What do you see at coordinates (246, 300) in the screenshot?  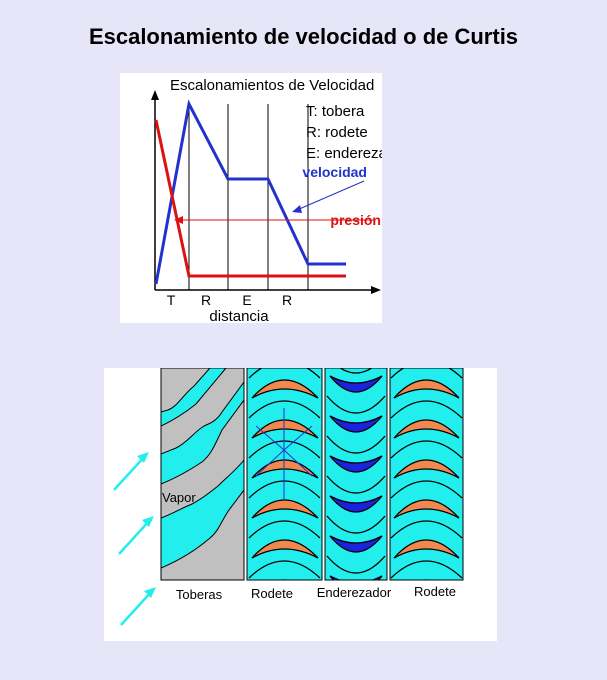 I see `stage-label: E` at bounding box center [246, 300].